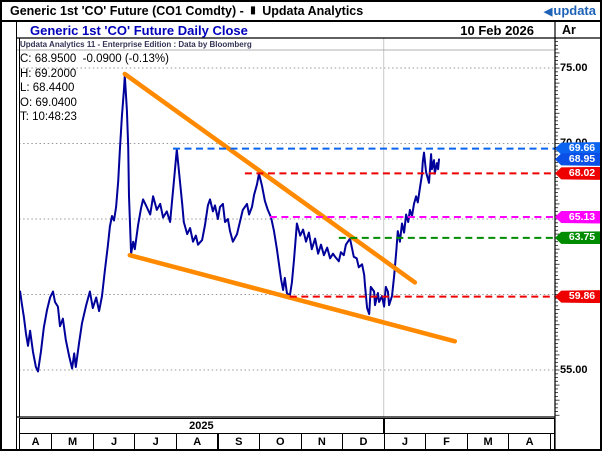 This screenshot has height=451, width=602. What do you see at coordinates (72, 441) in the screenshot?
I see `month-cell-2: M` at bounding box center [72, 441].